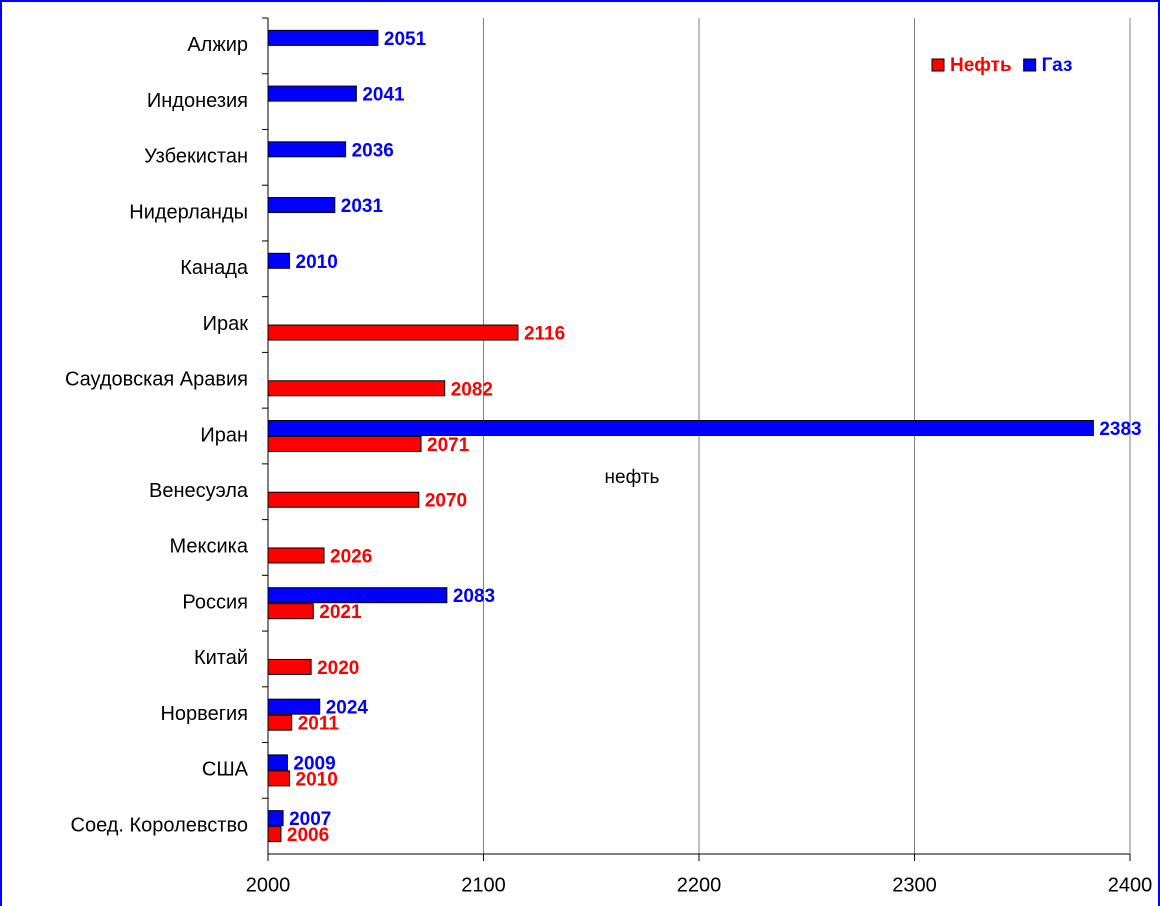 This screenshot has height=906, width=1160. I want to click on data-label: 2116, so click(544, 334).